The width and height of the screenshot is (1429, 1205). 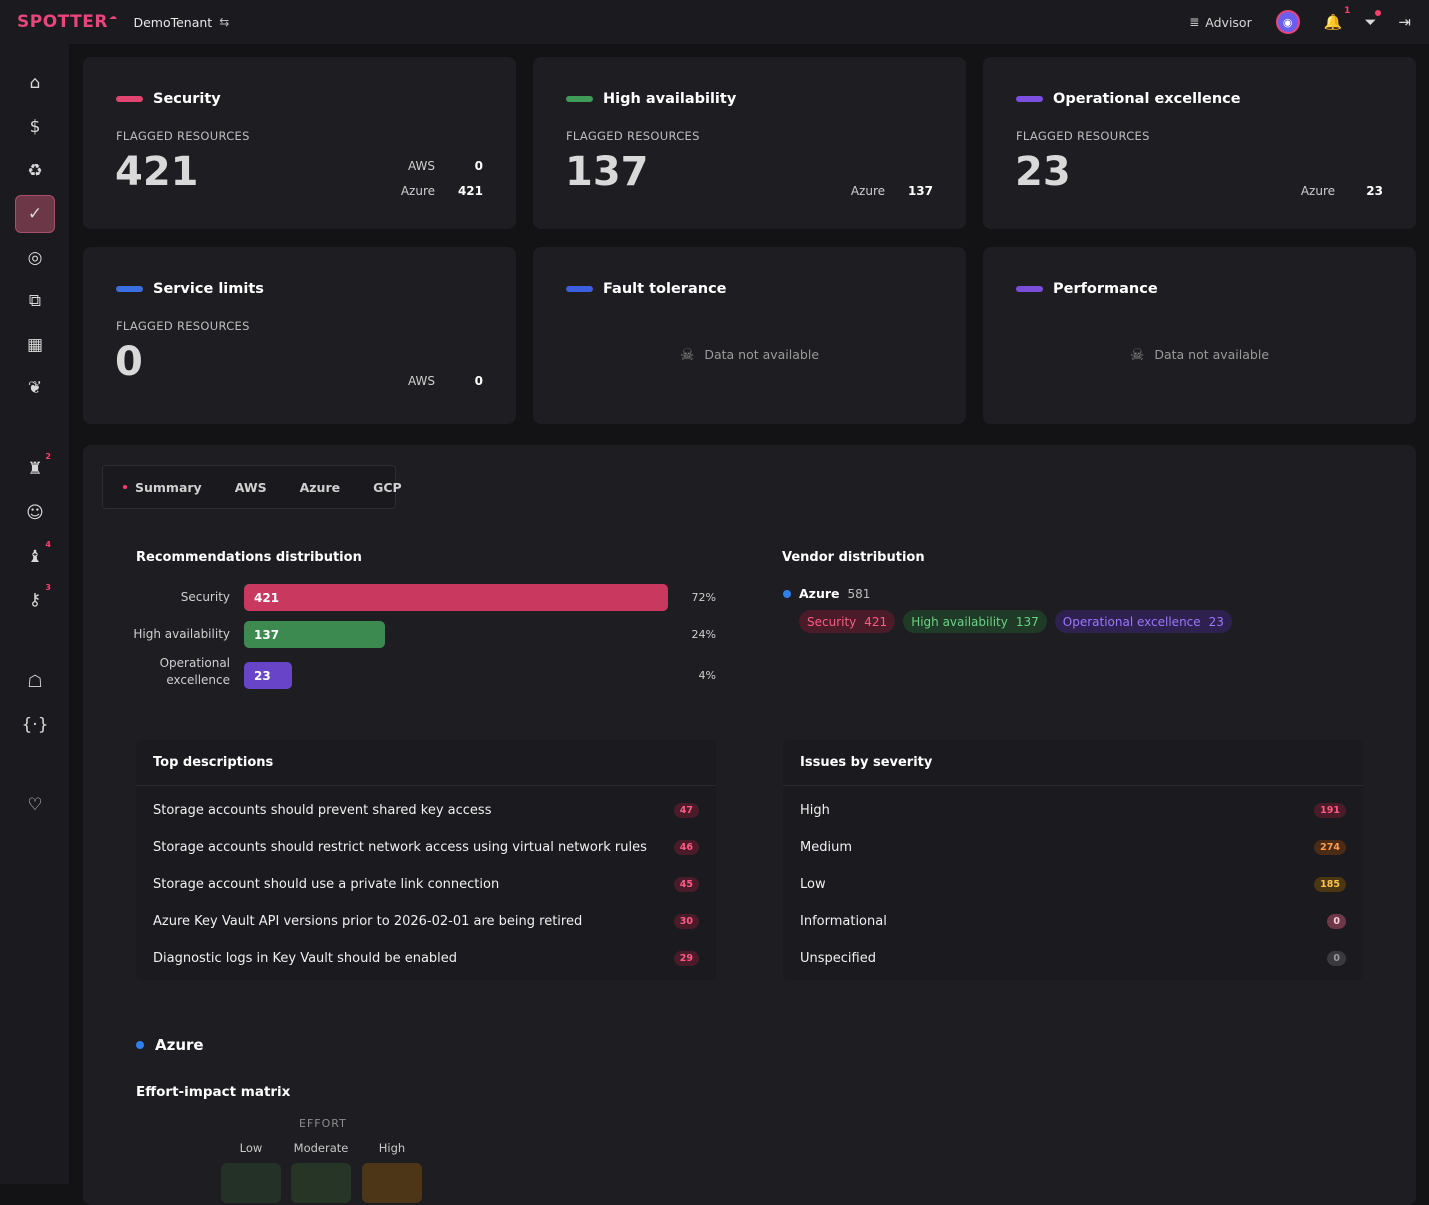 I want to click on home-icon: ⌂, so click(x=35, y=83).